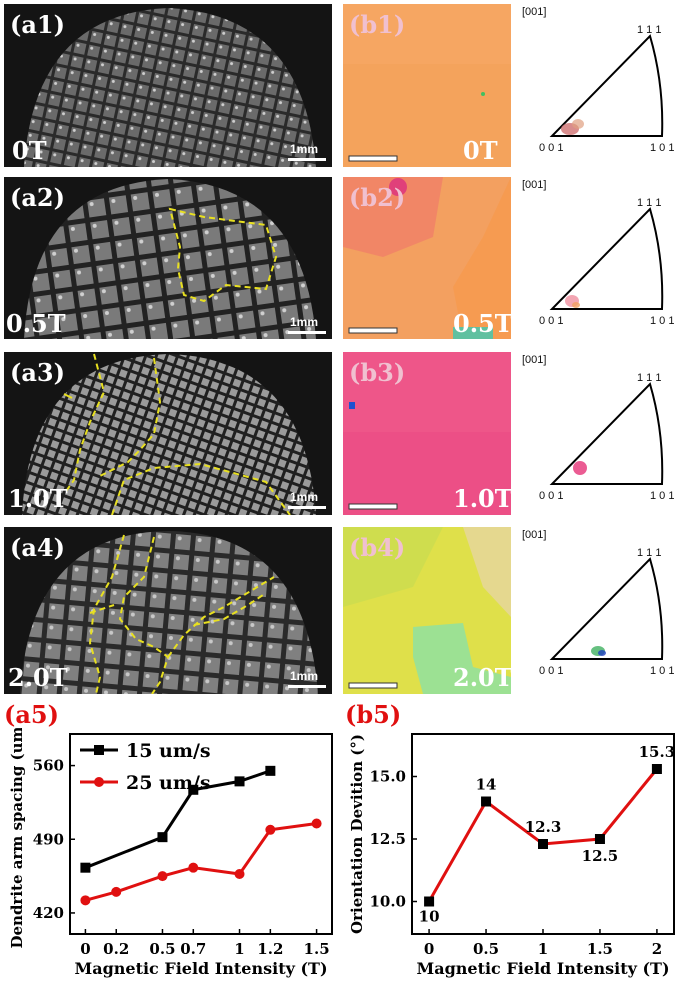 The width and height of the screenshot is (685, 992). What do you see at coordinates (307, 686) in the screenshot?
I see `scale-bar-a4` at bounding box center [307, 686].